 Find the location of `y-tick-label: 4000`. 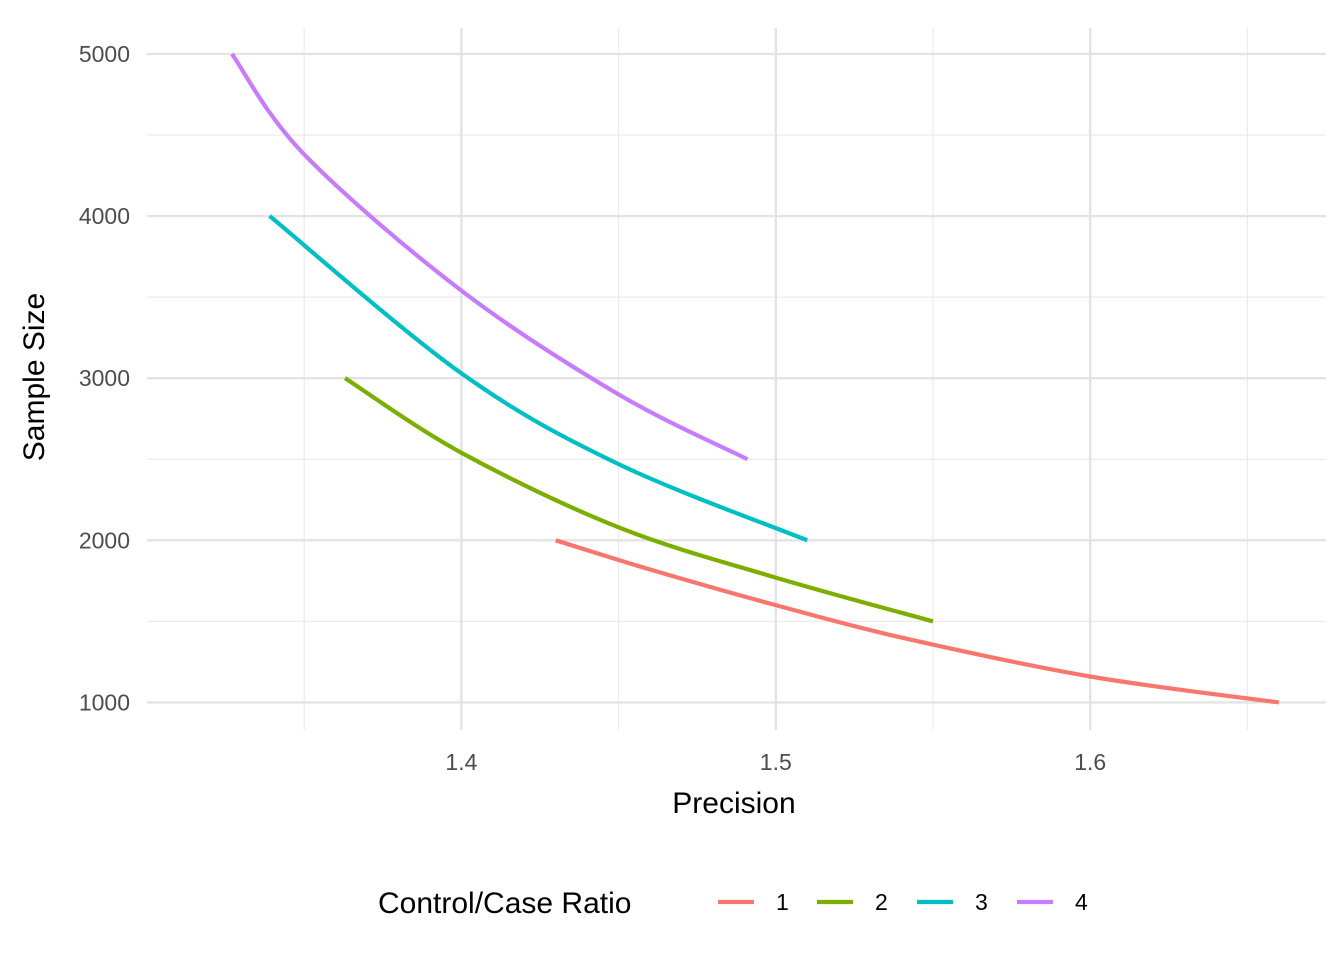

y-tick-label: 4000 is located at coordinates (104, 216).